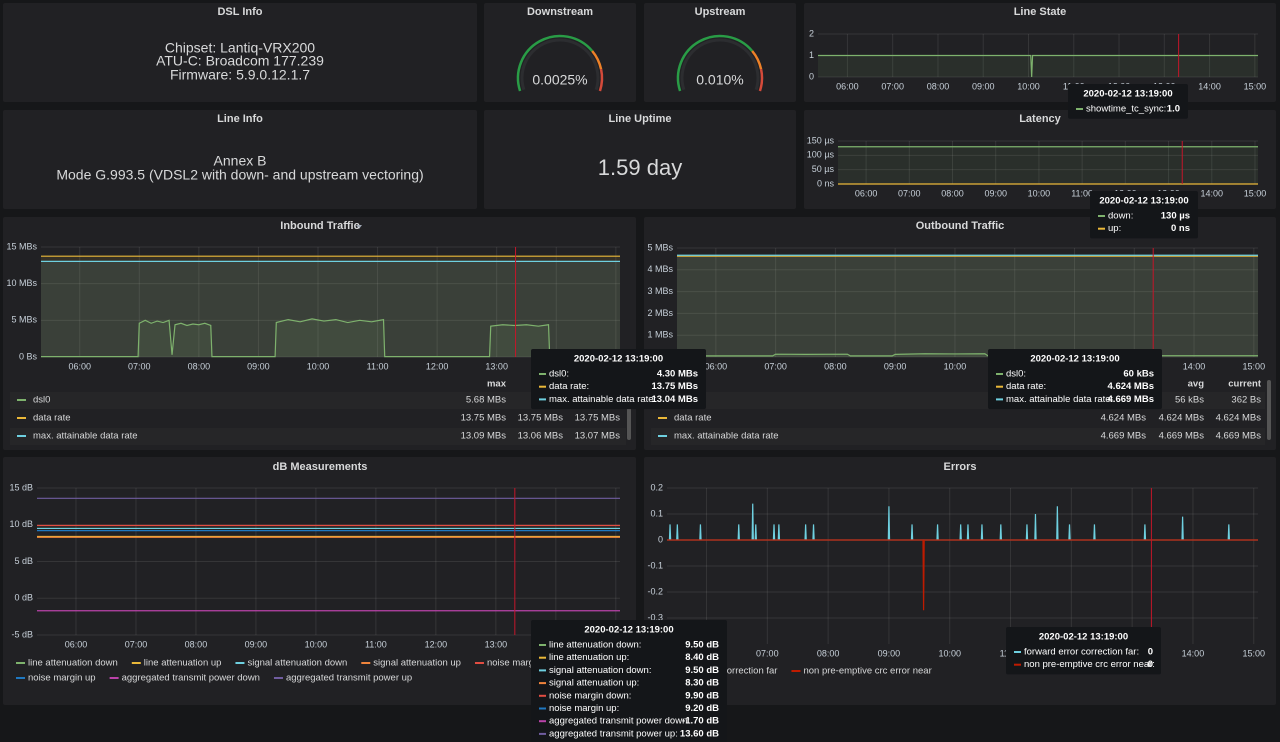  I want to click on x-tick-label: 11:00, so click(376, 644).